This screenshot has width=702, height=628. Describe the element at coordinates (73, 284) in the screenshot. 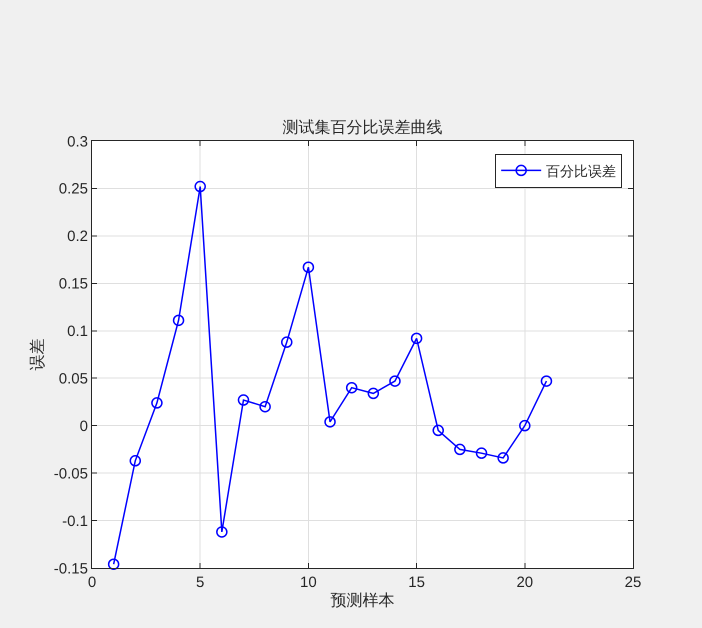

I see `y-tick-label: 0.15` at that location.